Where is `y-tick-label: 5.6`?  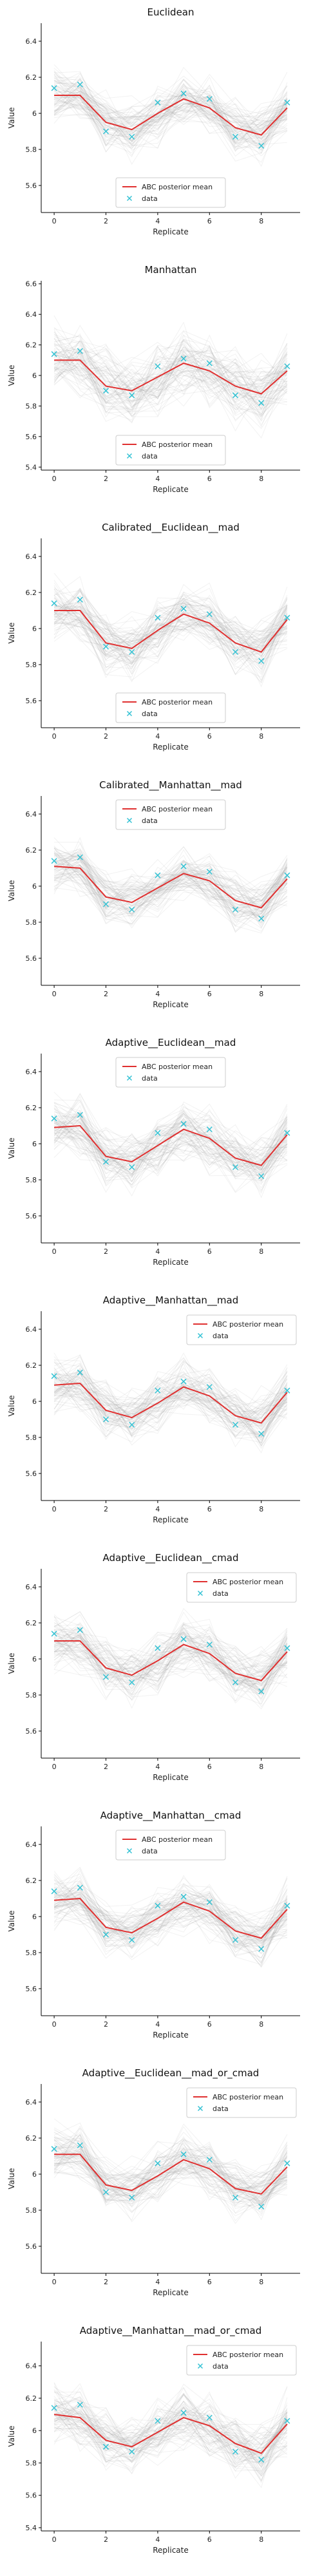
y-tick-label: 5.6 is located at coordinates (32, 701).